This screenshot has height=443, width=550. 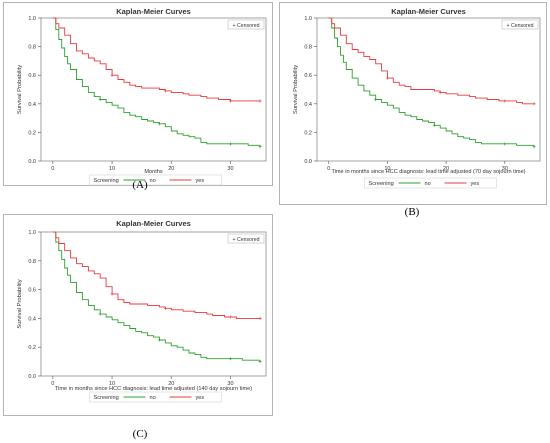 I want to click on x-axis-label: Months, so click(x=153, y=172).